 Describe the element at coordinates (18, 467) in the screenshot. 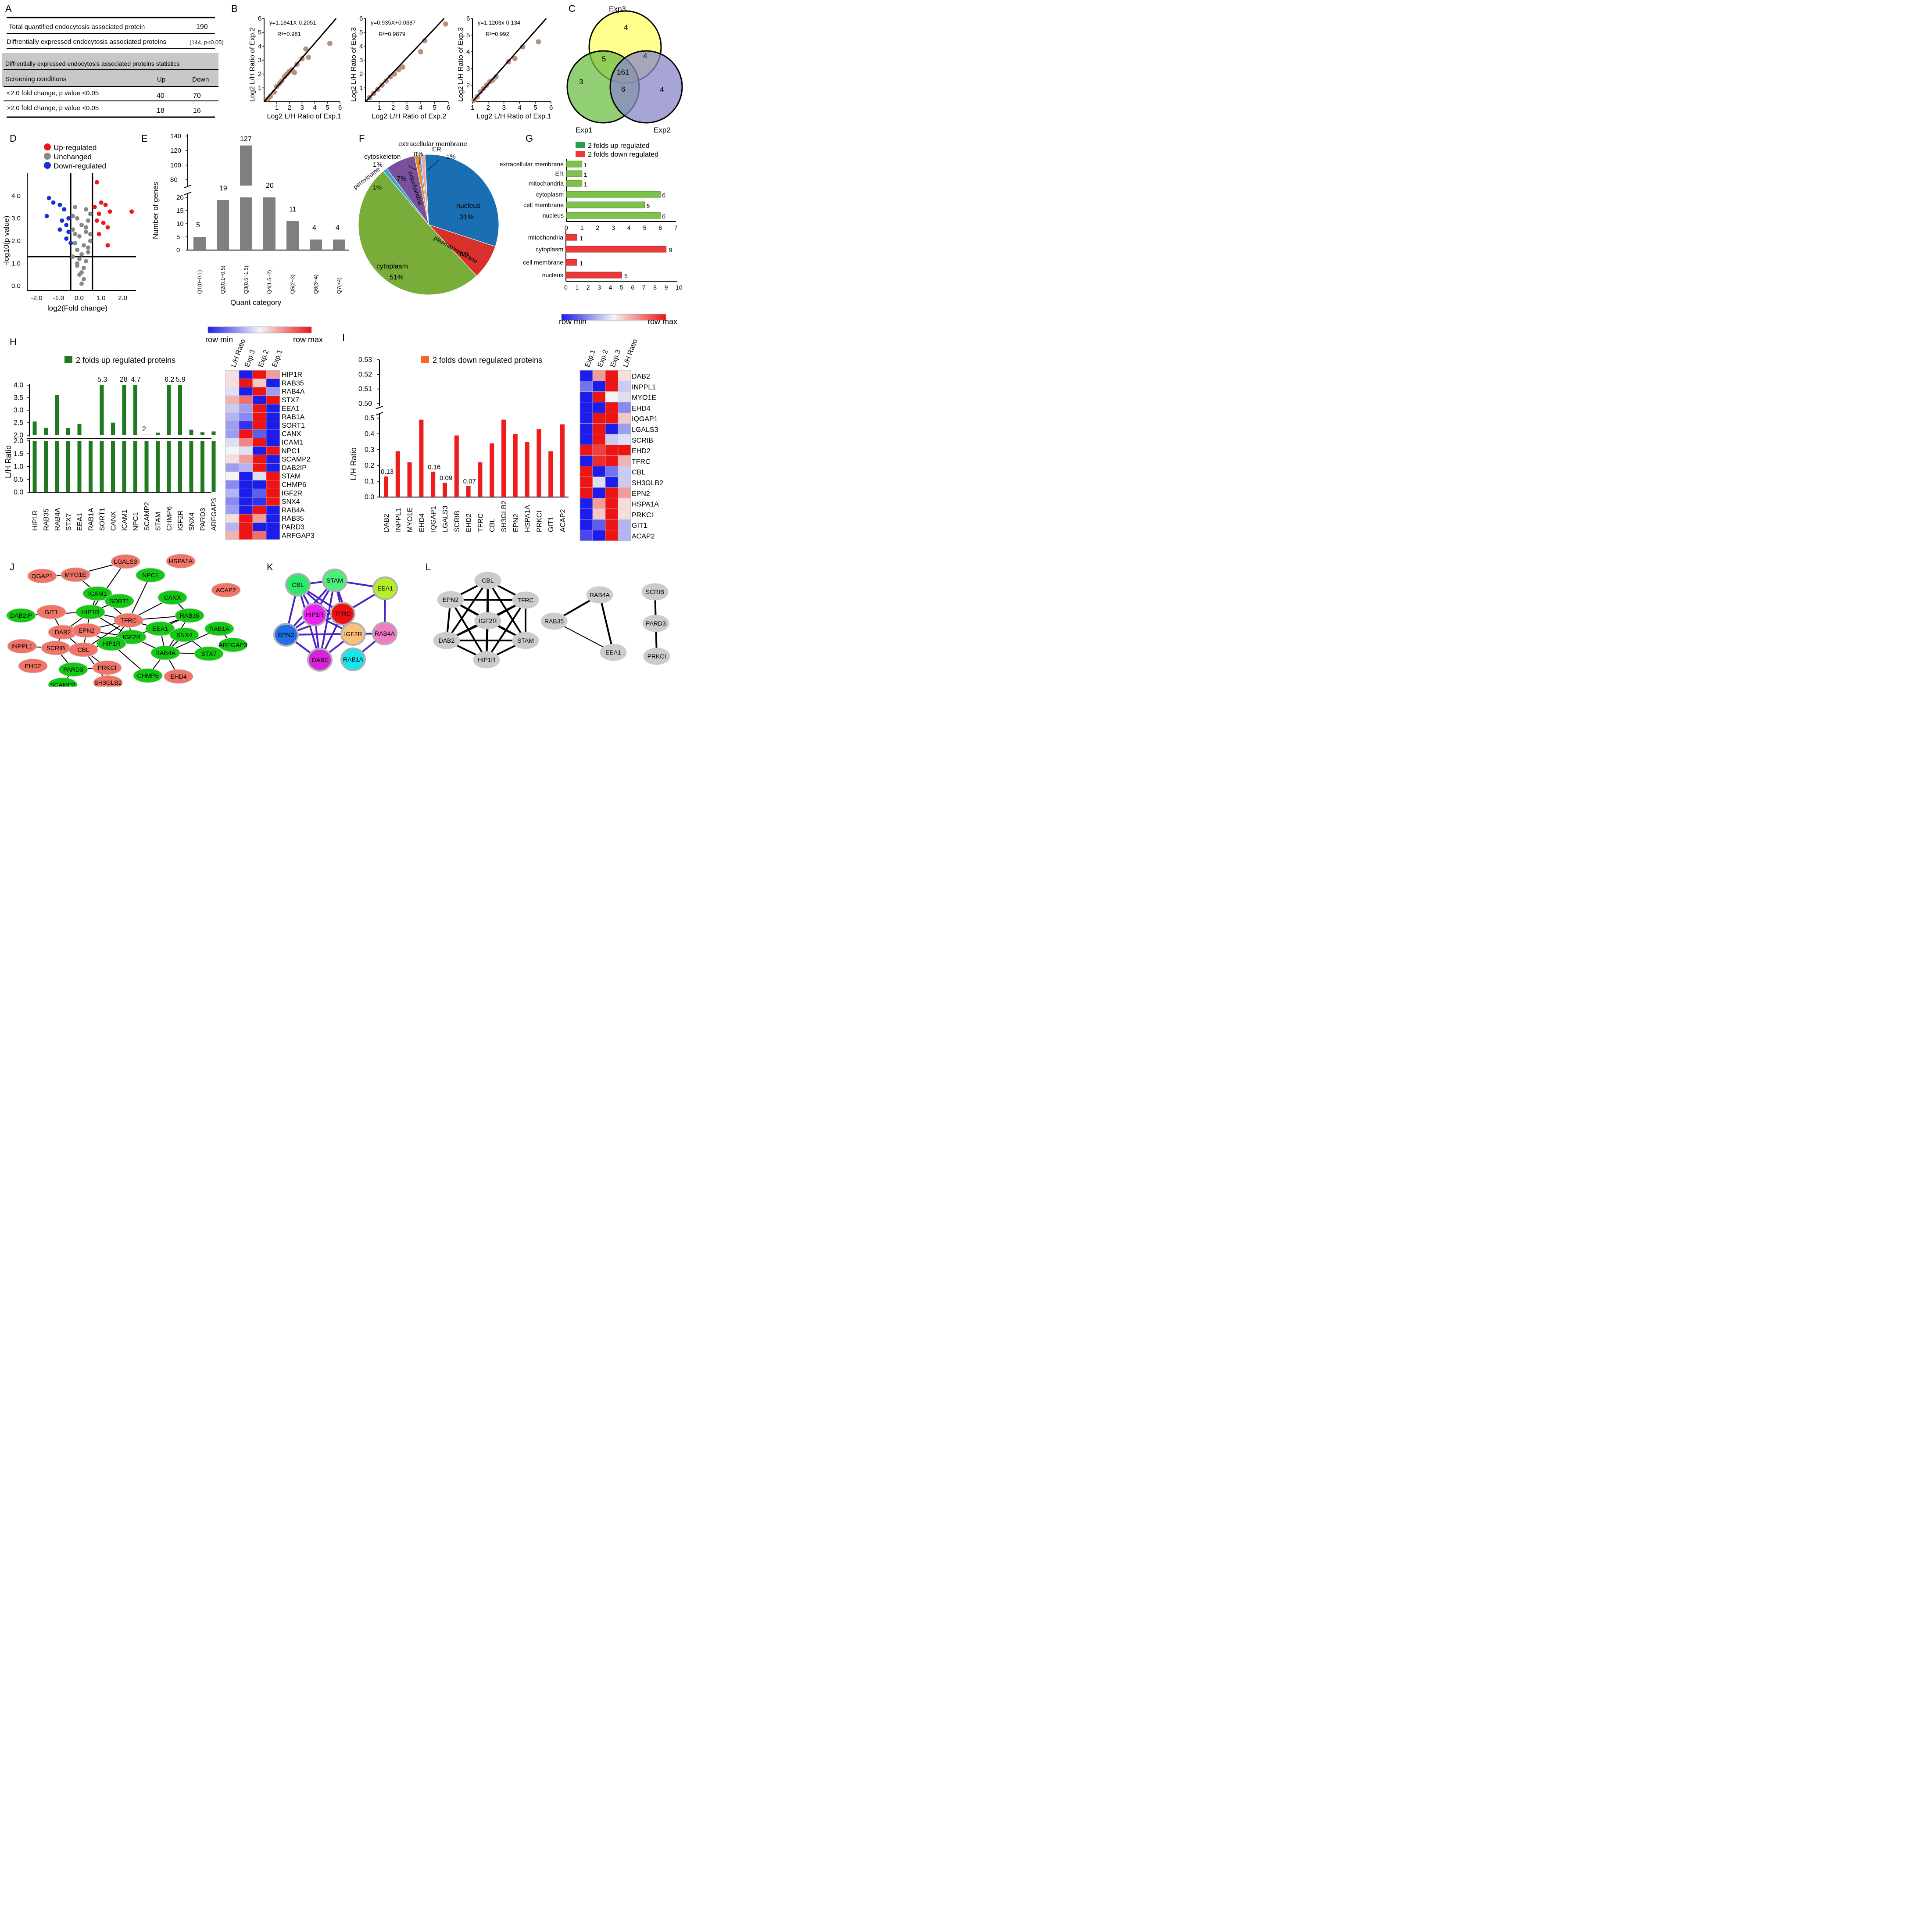

I see `y-tick-label: 1.0` at that location.